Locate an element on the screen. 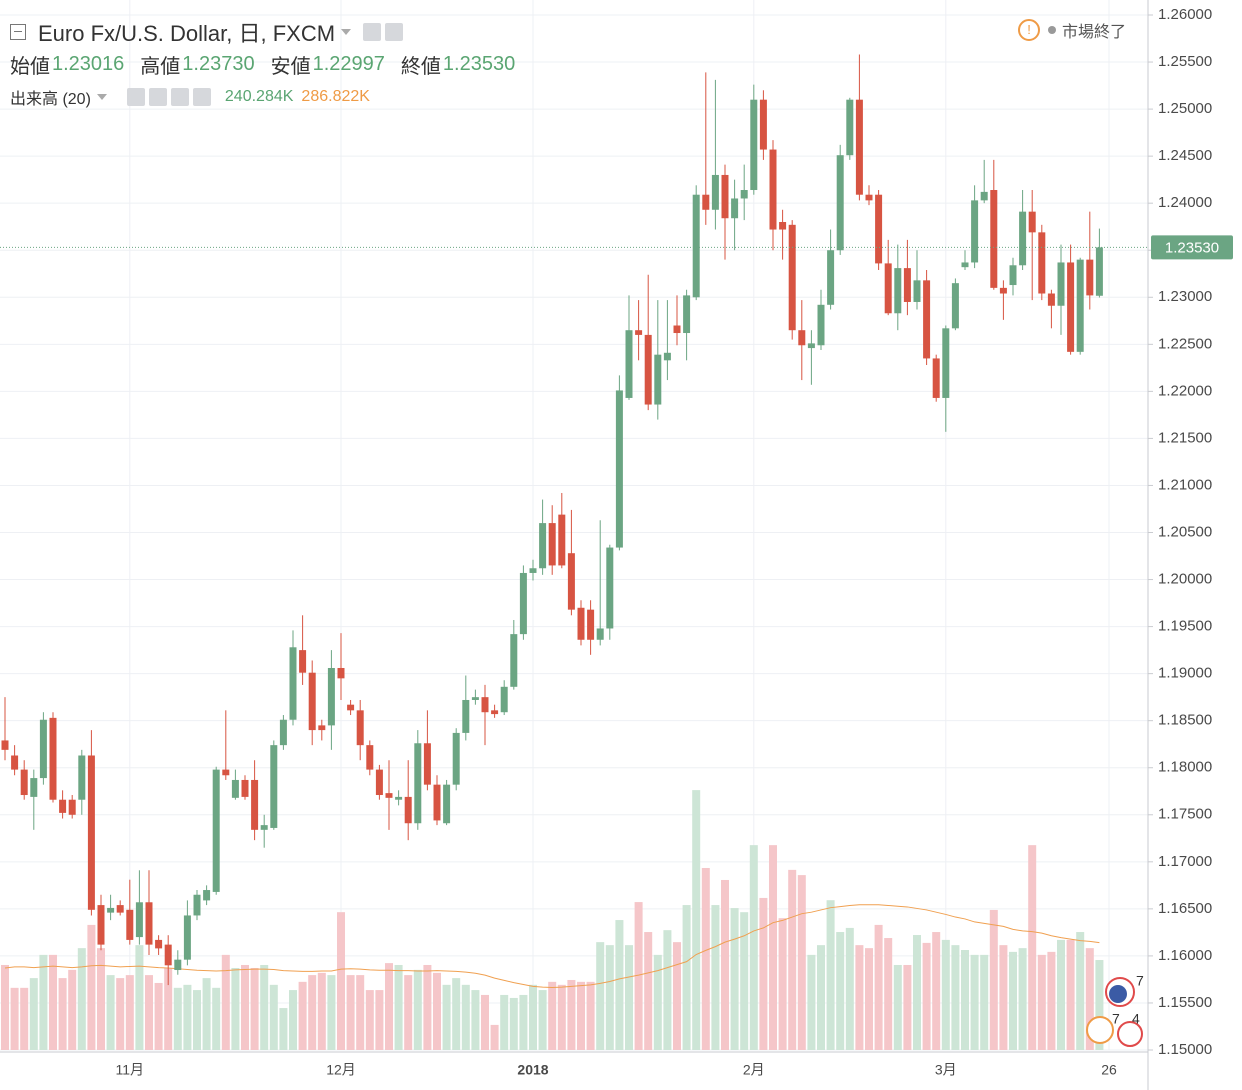 The height and width of the screenshot is (1090, 1242). market-status: ! 市場終了 is located at coordinates (1072, 30).